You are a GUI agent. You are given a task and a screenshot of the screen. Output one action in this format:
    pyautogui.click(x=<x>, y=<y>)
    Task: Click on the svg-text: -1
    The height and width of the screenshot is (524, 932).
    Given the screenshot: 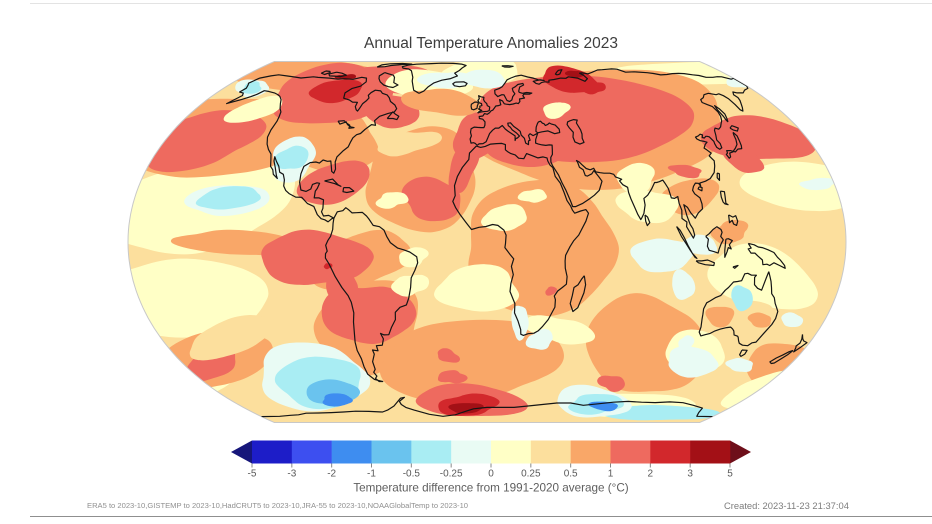 What is the action you would take?
    pyautogui.click(x=371, y=474)
    